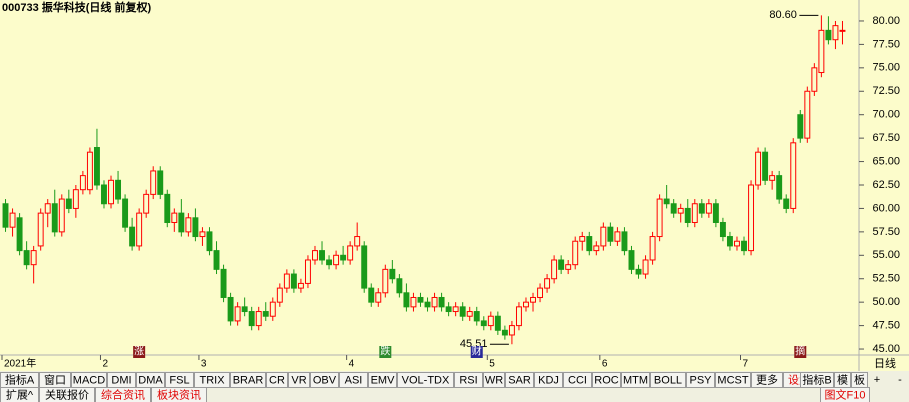 The image size is (909, 402). What do you see at coordinates (842, 379) in the screenshot?
I see `tab-label: 模` at bounding box center [842, 379].